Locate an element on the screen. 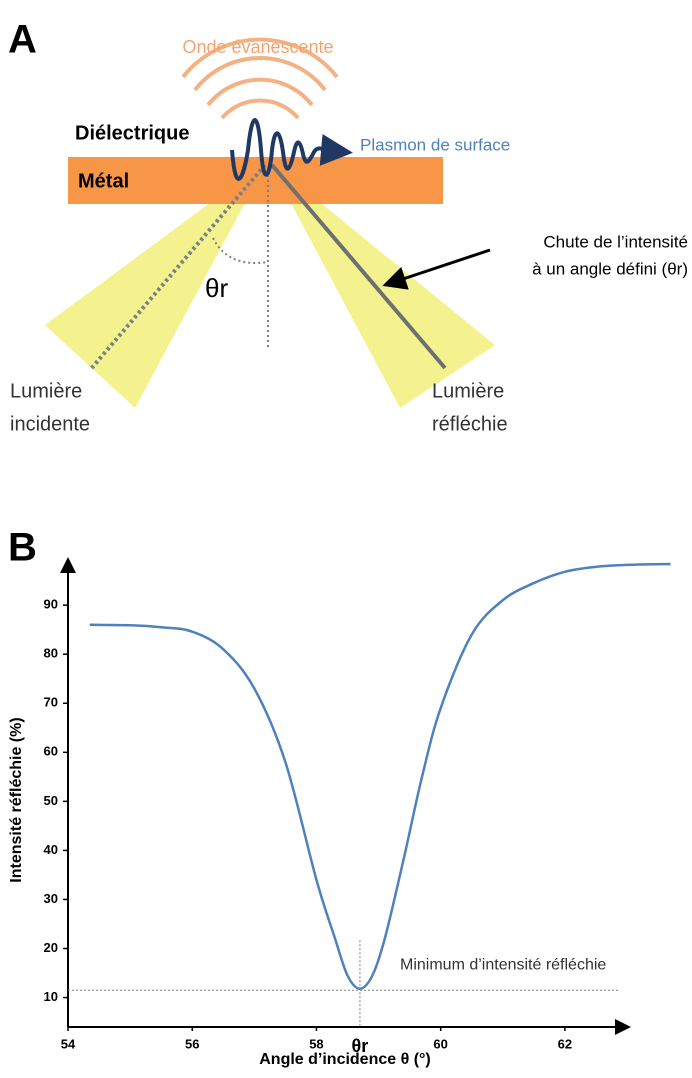 This screenshot has height=1078, width=692. surface-plasmon-wave is located at coordinates (291, 149).